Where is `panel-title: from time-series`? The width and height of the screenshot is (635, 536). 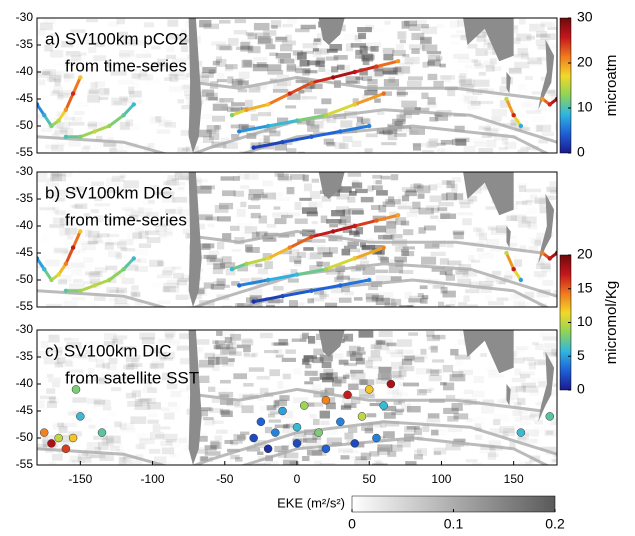
panel-title: from time-series is located at coordinates (126, 65).